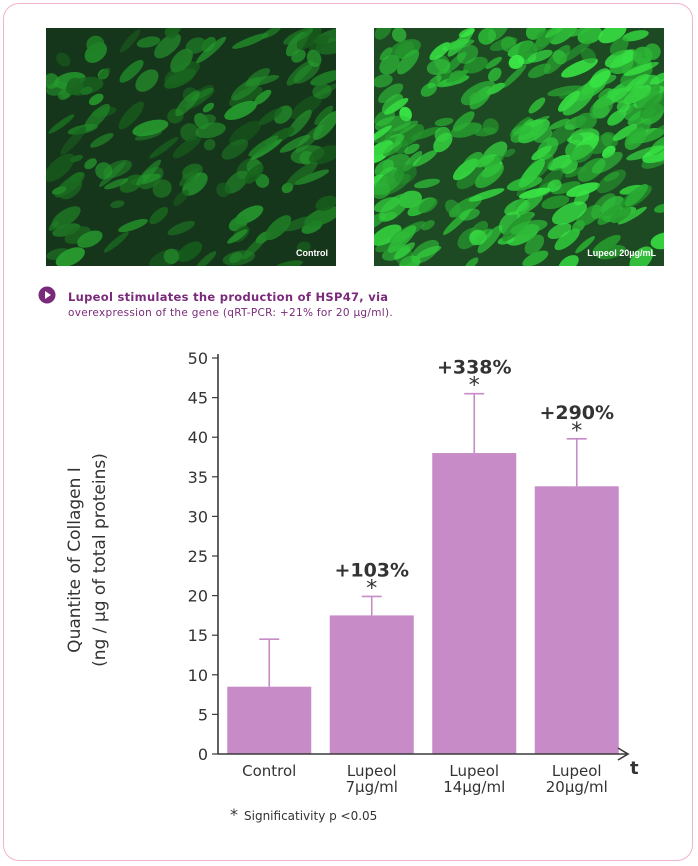 The image size is (698, 866). Describe the element at coordinates (312, 253) in the screenshot. I see `micrograph-label-control: Control` at that location.